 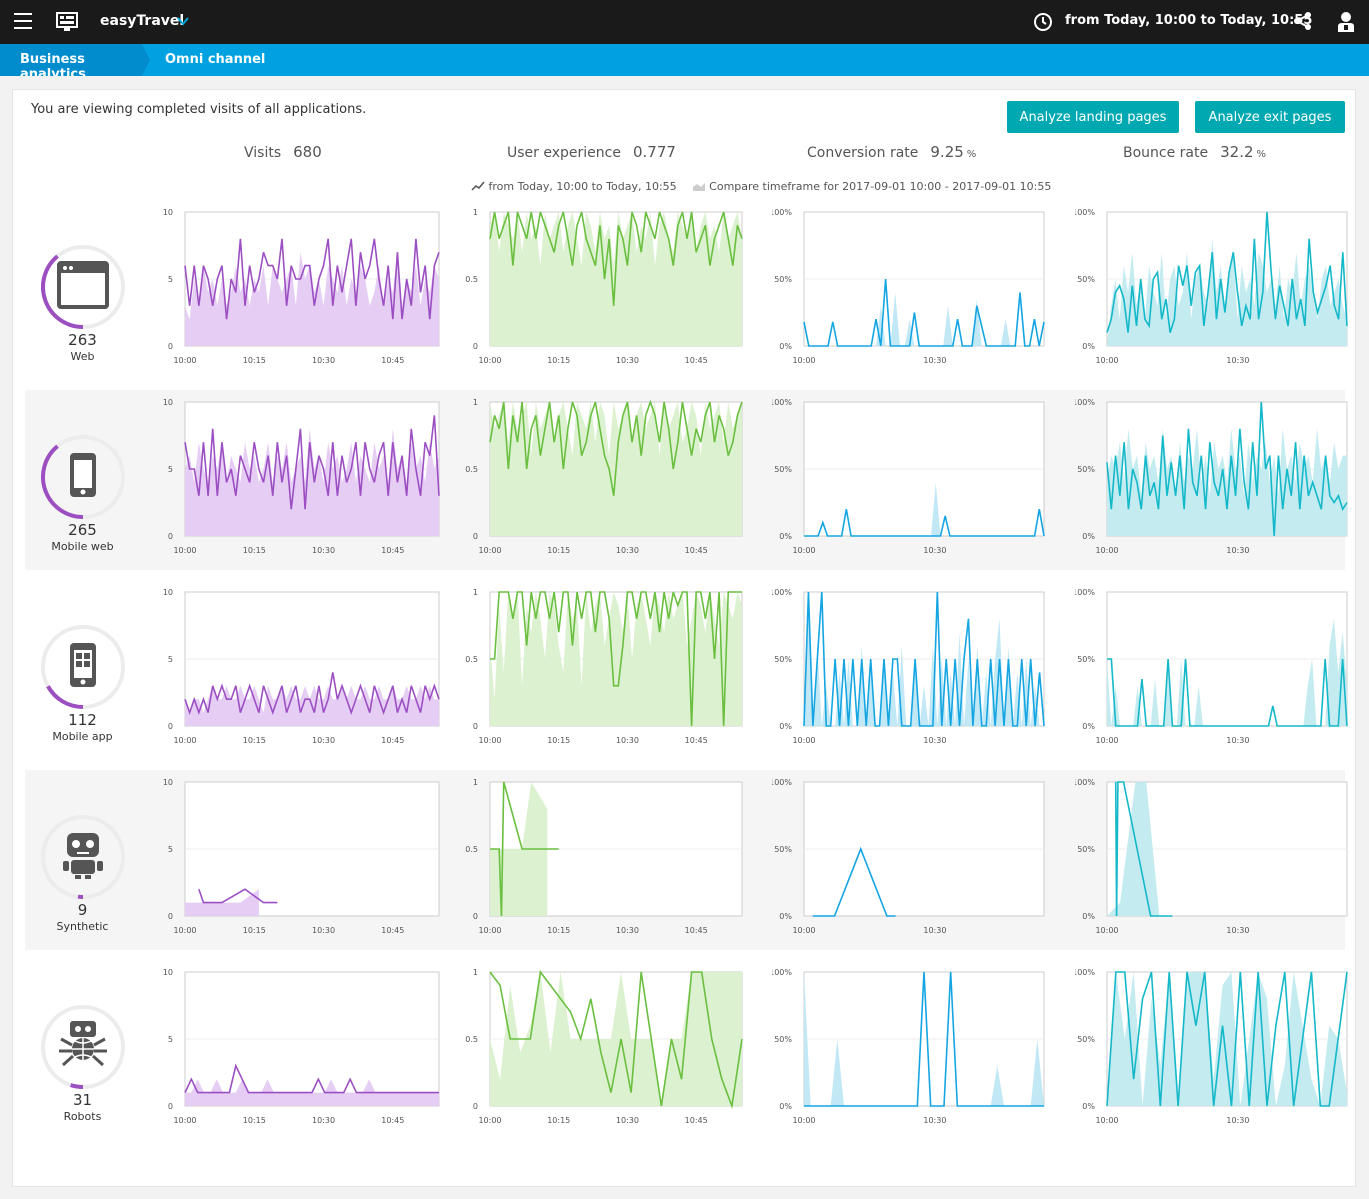 I want to click on application-name: easyTravel, so click(x=142, y=21).